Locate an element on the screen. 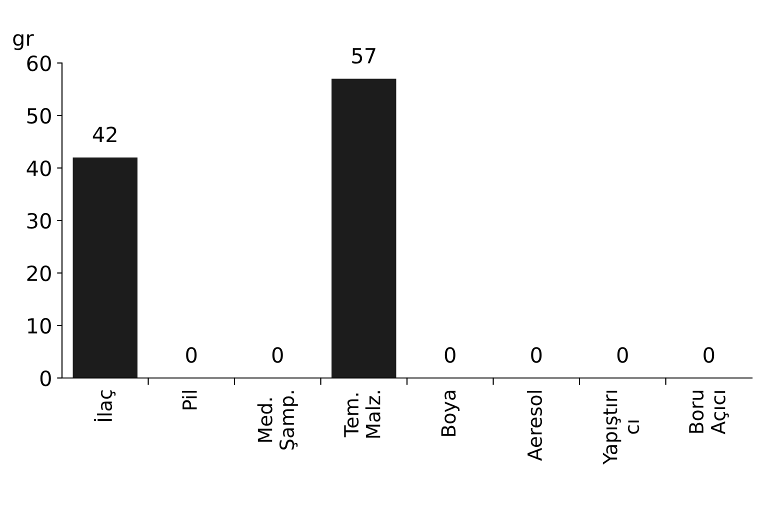  x-tick-label: Yapıştırı cı is located at coordinates (621, 427).